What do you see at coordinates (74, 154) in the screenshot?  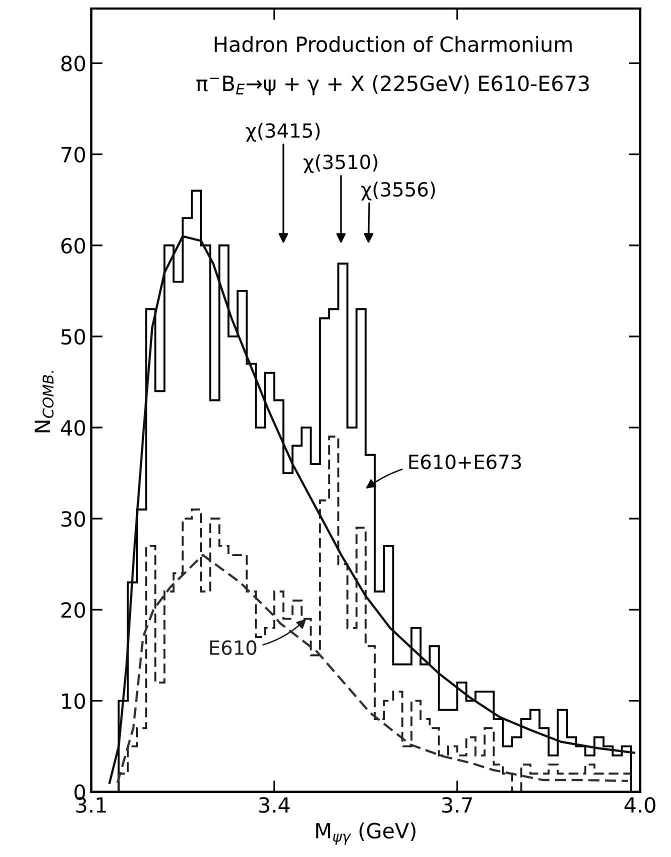 I see `y-tick-label: 70` at bounding box center [74, 154].